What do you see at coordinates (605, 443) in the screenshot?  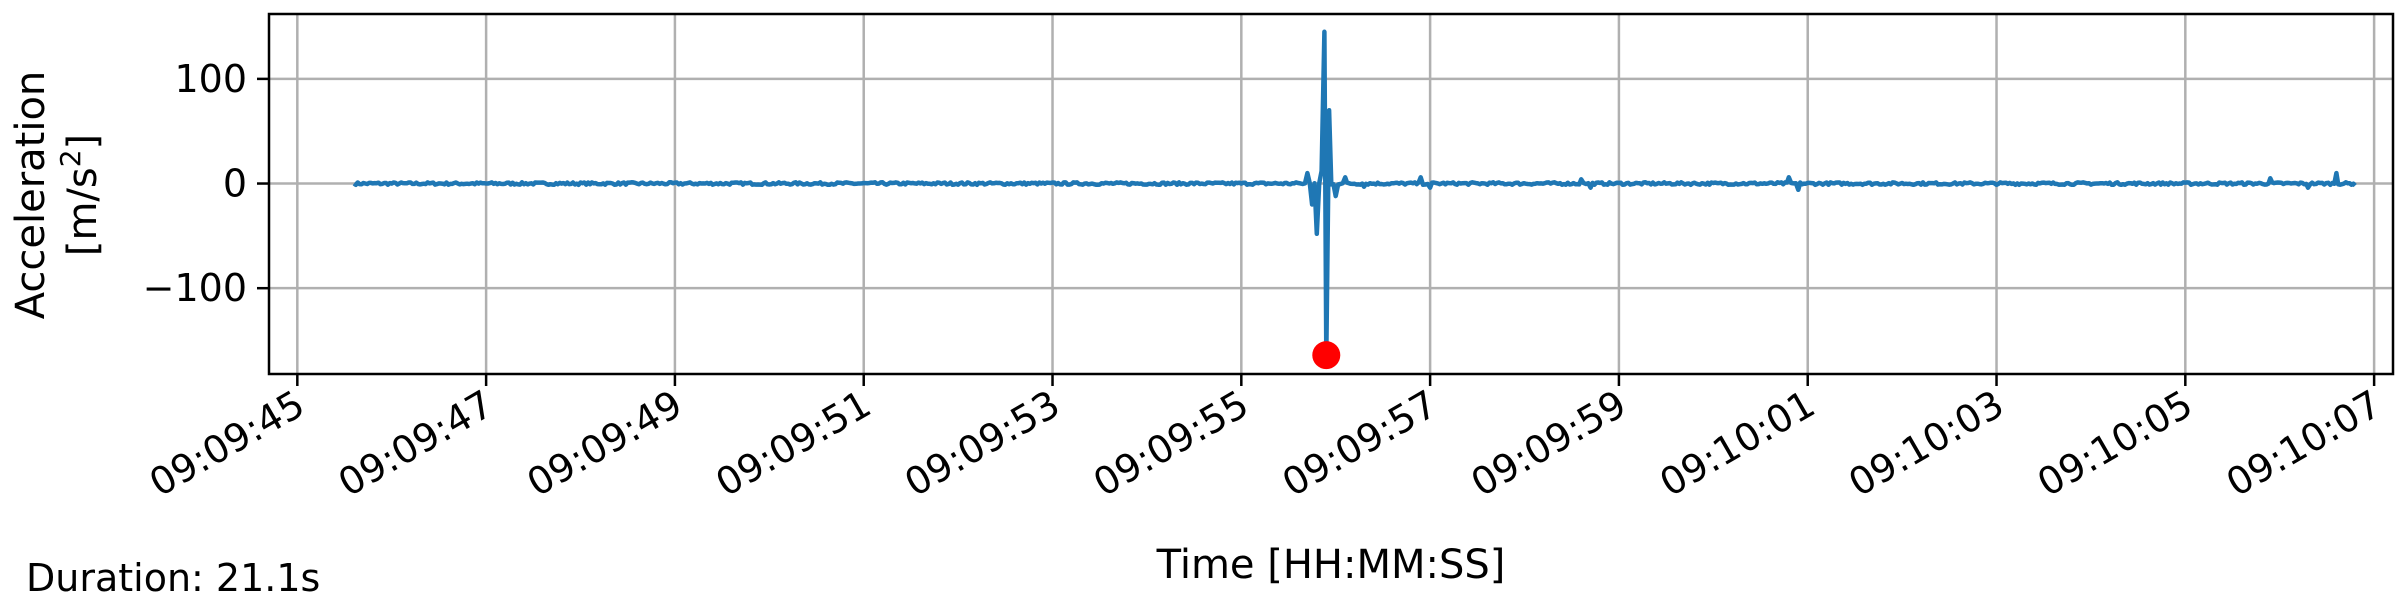 I see `x-tick-label: 09:09:49` at bounding box center [605, 443].